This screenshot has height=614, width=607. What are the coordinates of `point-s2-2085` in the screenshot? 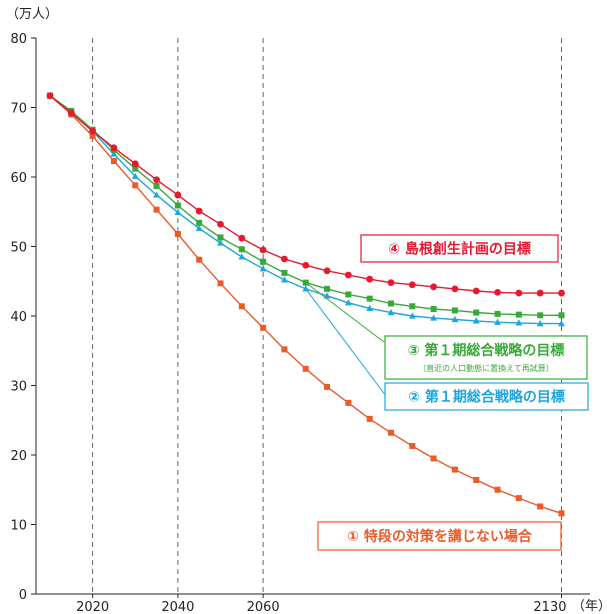 It's located at (370, 307).